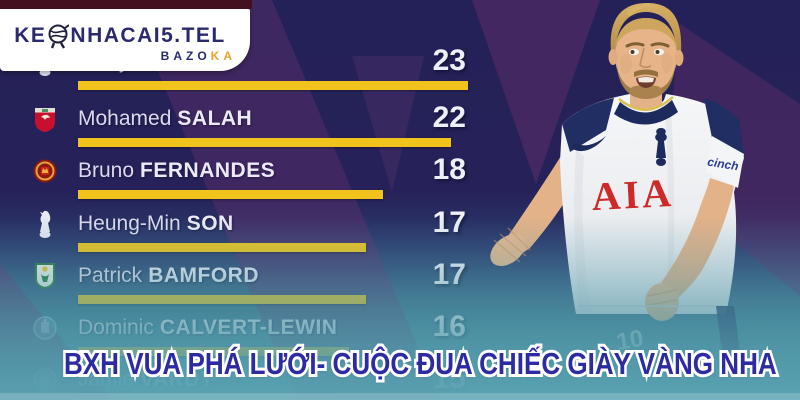 This screenshot has width=800, height=400. I want to click on club-crest-liverpool, so click(45, 119).